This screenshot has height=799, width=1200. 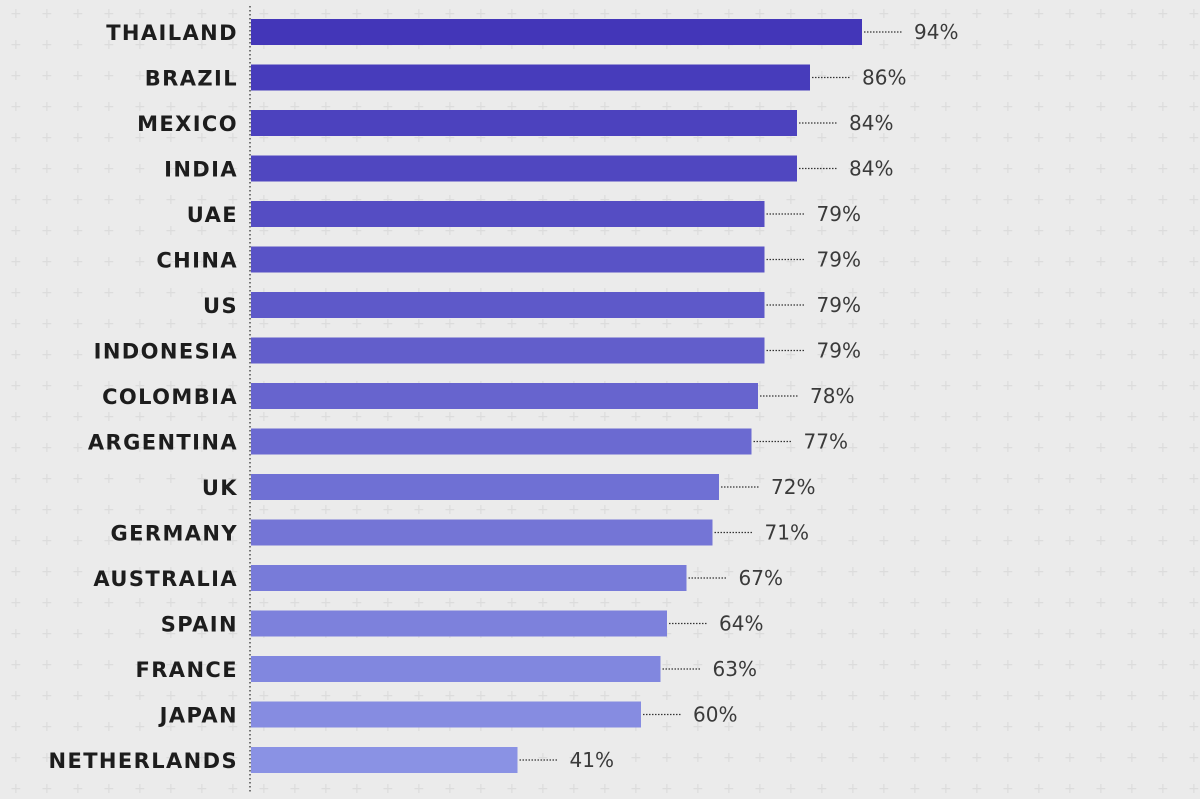 What do you see at coordinates (884, 78) in the screenshot?
I see `value-label: 86%` at bounding box center [884, 78].